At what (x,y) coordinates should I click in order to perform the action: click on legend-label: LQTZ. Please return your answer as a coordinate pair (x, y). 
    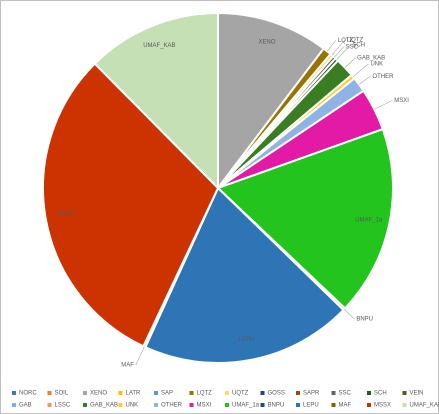
    Looking at the image, I should click on (205, 394).